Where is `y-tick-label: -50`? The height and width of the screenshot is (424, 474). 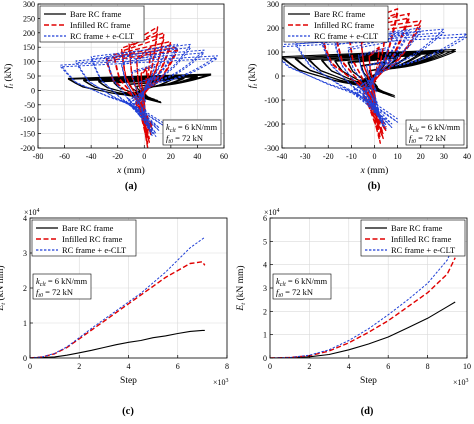
y-tick-label: -50 is located at coordinates (29, 105).